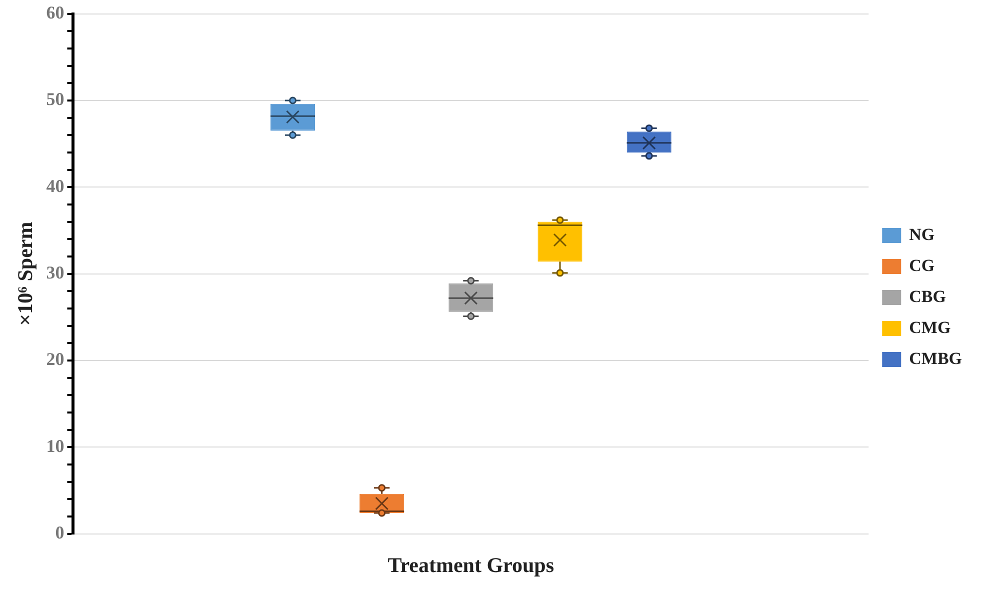  I want to click on legend-label: CMG, so click(930, 327).